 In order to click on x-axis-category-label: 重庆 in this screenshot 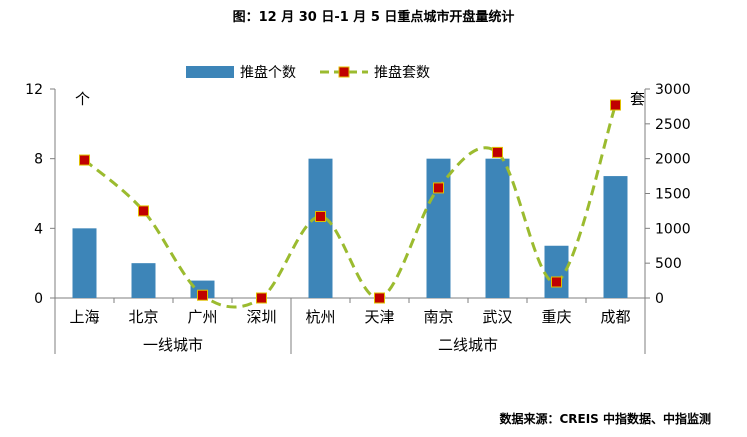, I will do `click(556, 317)`.